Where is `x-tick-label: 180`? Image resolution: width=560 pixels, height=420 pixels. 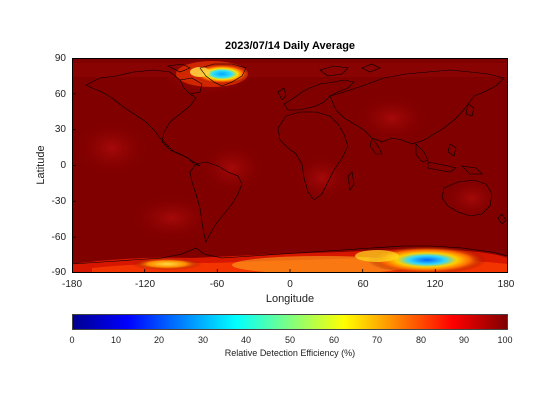 x-tick-label: 180 is located at coordinates (506, 284).